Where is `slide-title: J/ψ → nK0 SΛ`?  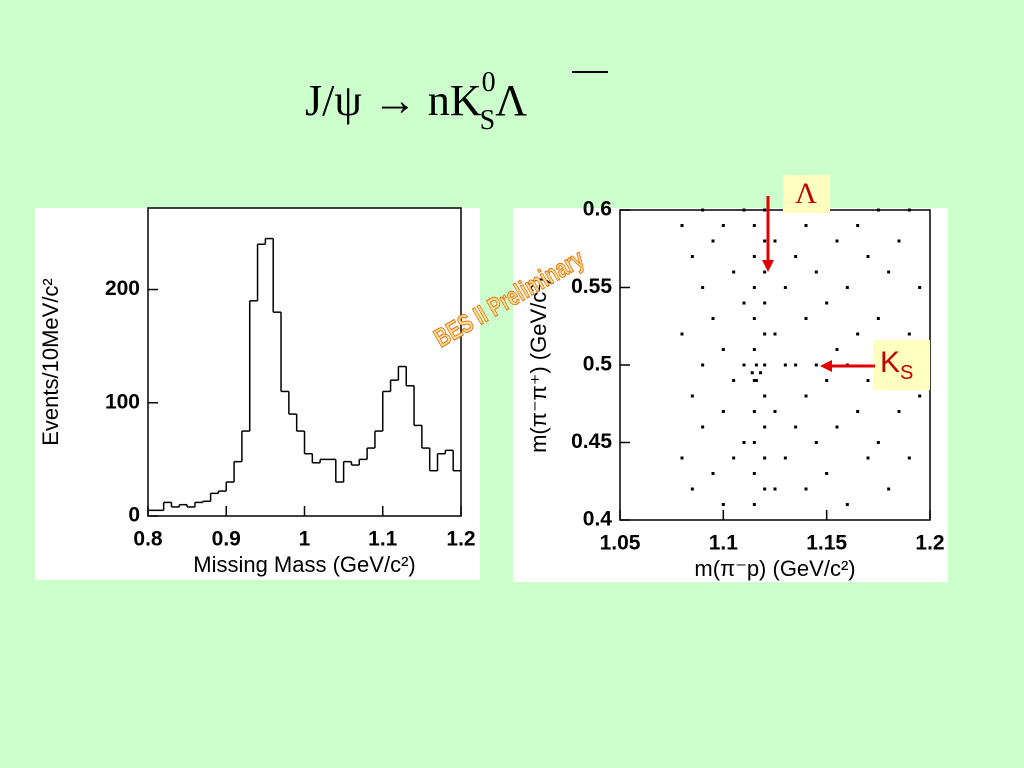 slide-title: J/ψ → nK0 SΛ is located at coordinates (416, 101).